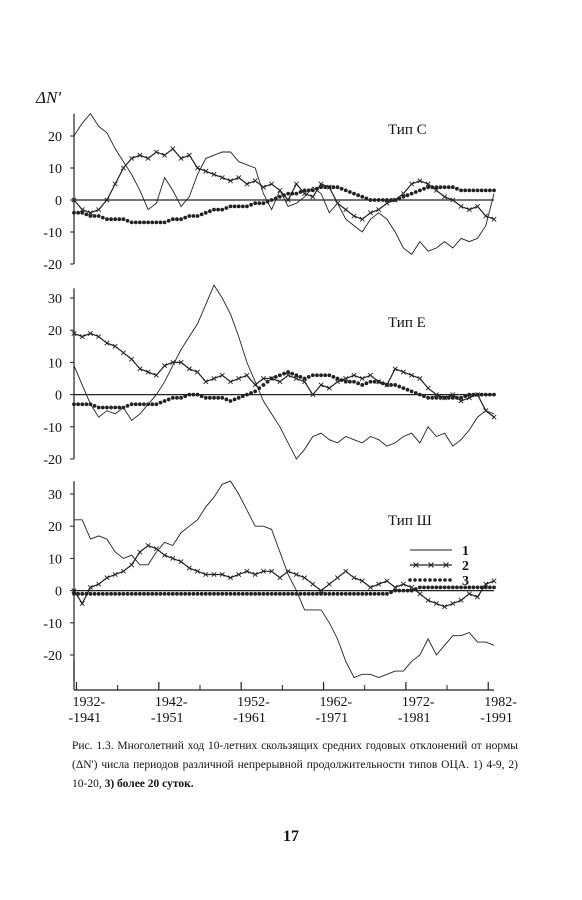  Describe the element at coordinates (438, 566) in the screenshot. I see `legend: 123` at that location.